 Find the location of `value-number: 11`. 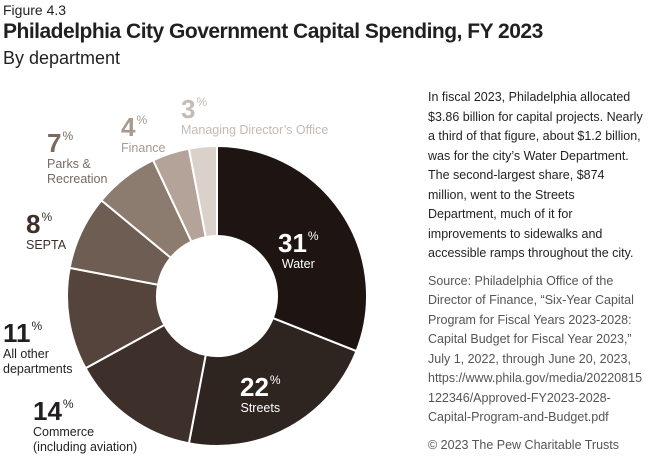

value-number: 11 is located at coordinates (17, 333).